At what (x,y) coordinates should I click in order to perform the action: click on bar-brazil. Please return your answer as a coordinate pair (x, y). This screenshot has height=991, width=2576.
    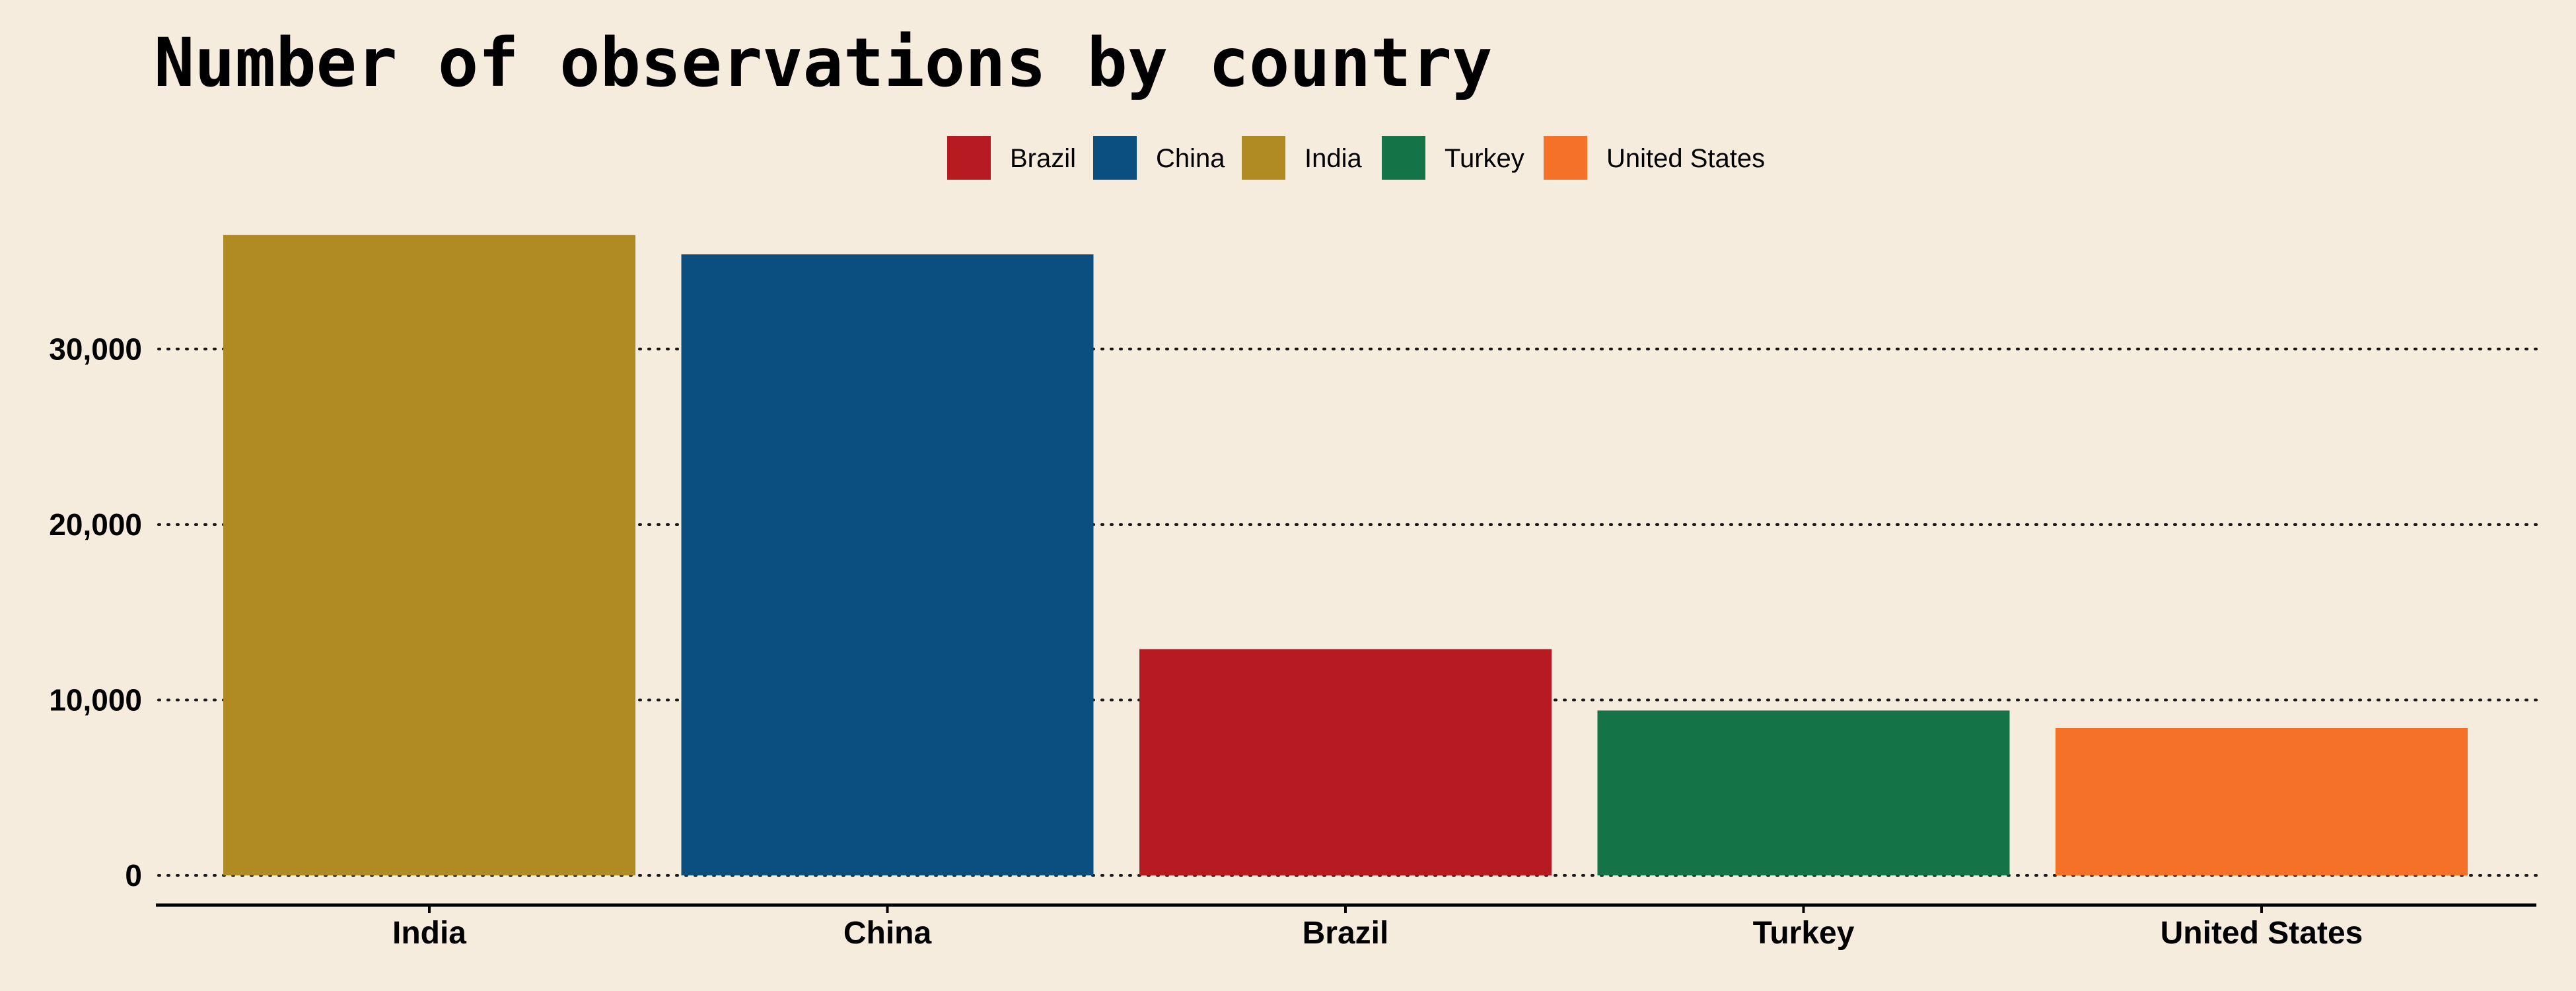
    Looking at the image, I should click on (1345, 762).